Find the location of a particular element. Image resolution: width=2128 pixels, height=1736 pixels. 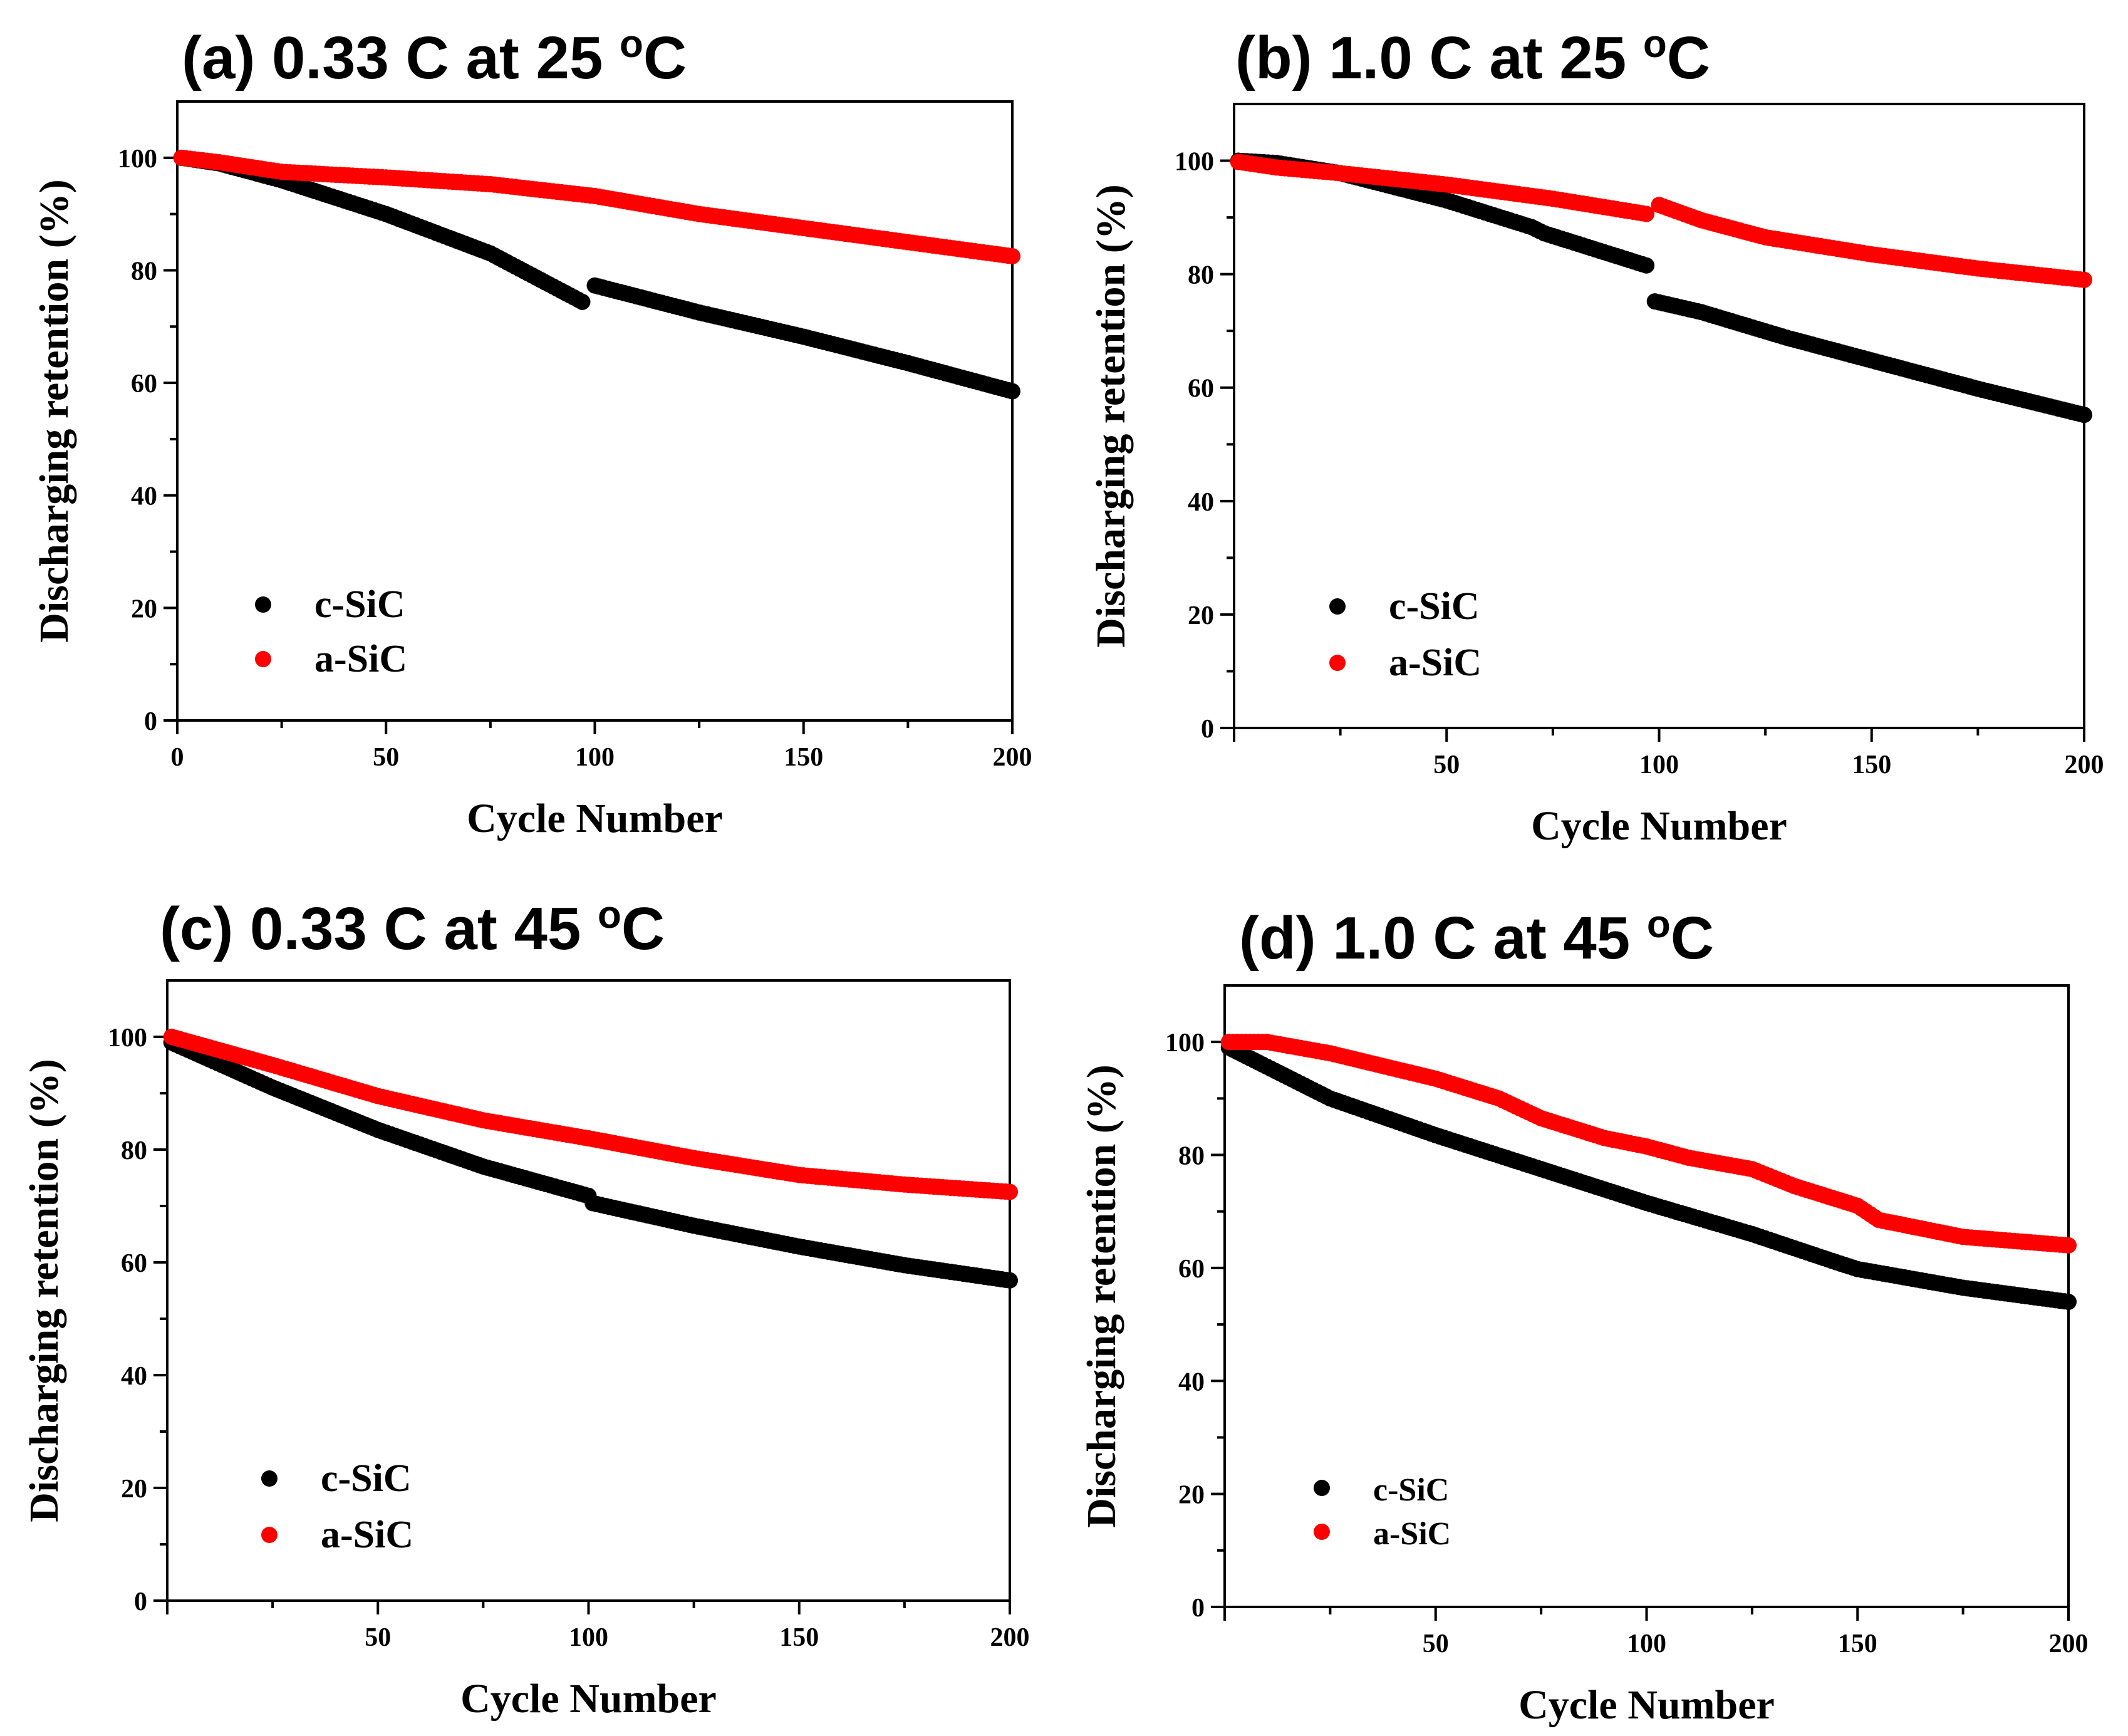

panel-title: (d) 1.0 C at 45 oC is located at coordinates (1476, 937).